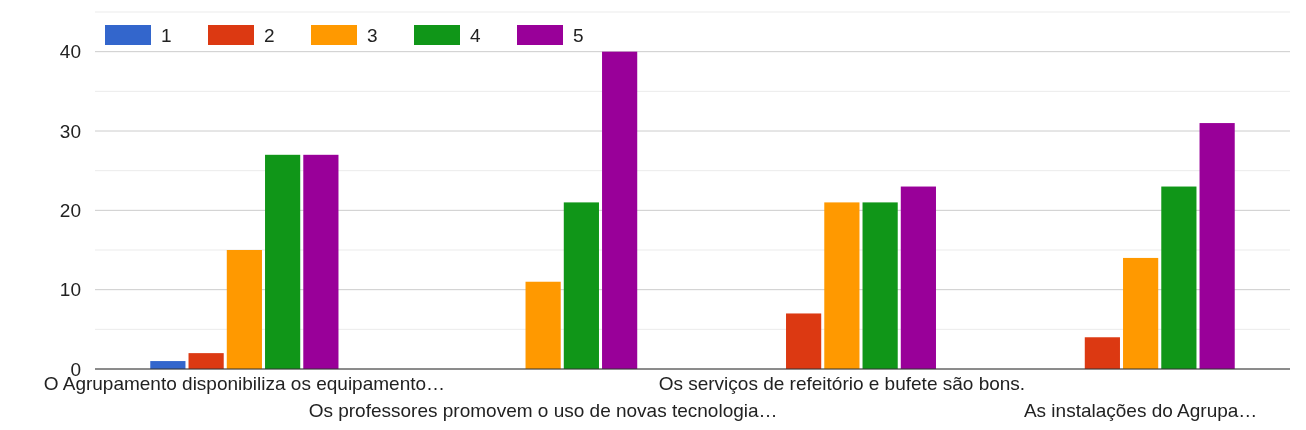 The height and width of the screenshot is (430, 1306). What do you see at coordinates (70, 131) in the screenshot?
I see `y-tick-label: 30` at bounding box center [70, 131].